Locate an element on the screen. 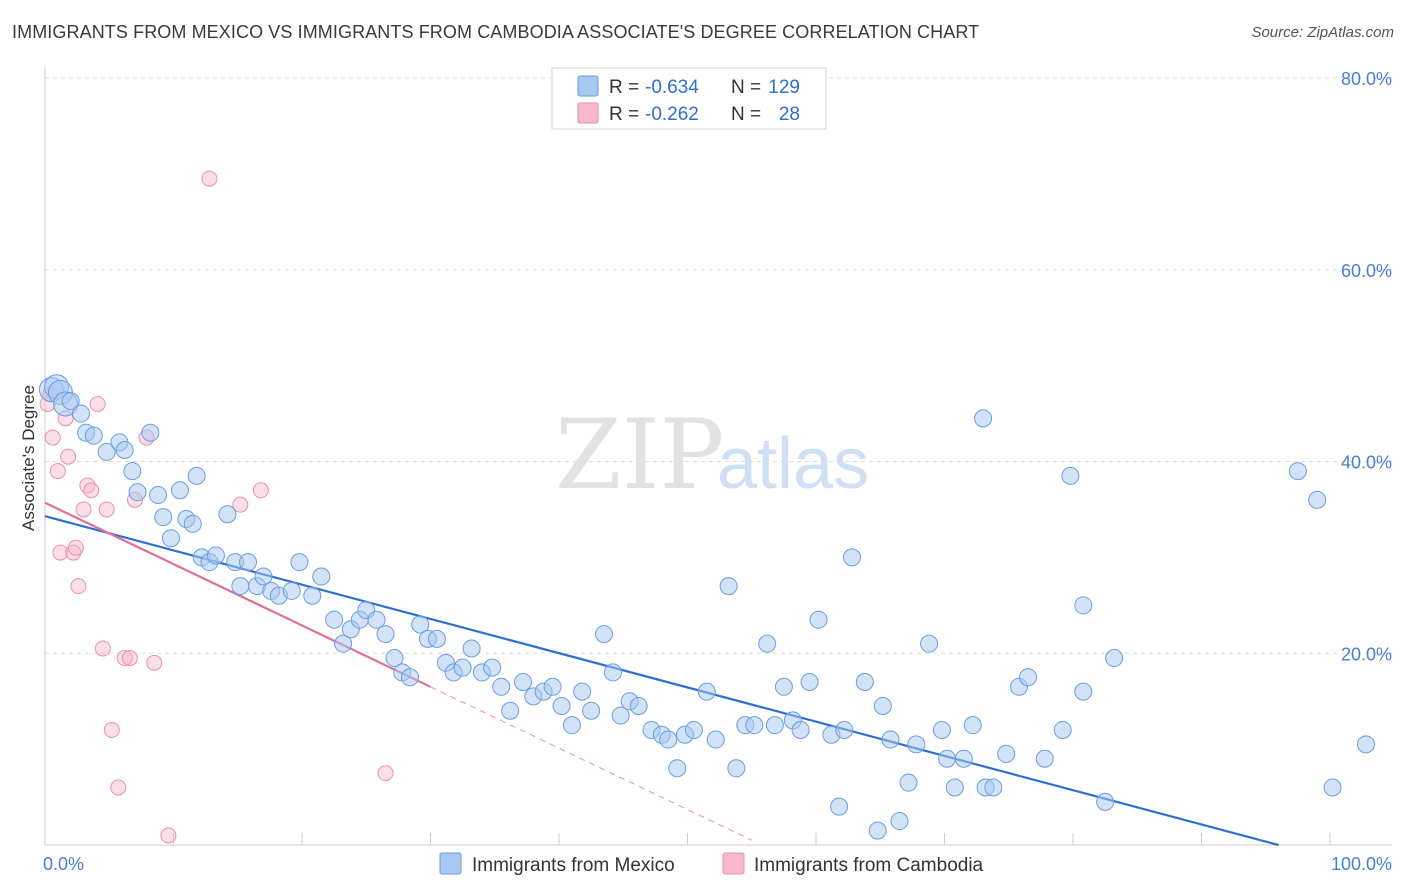  legend-r-value: -0.634 is located at coordinates (672, 87).